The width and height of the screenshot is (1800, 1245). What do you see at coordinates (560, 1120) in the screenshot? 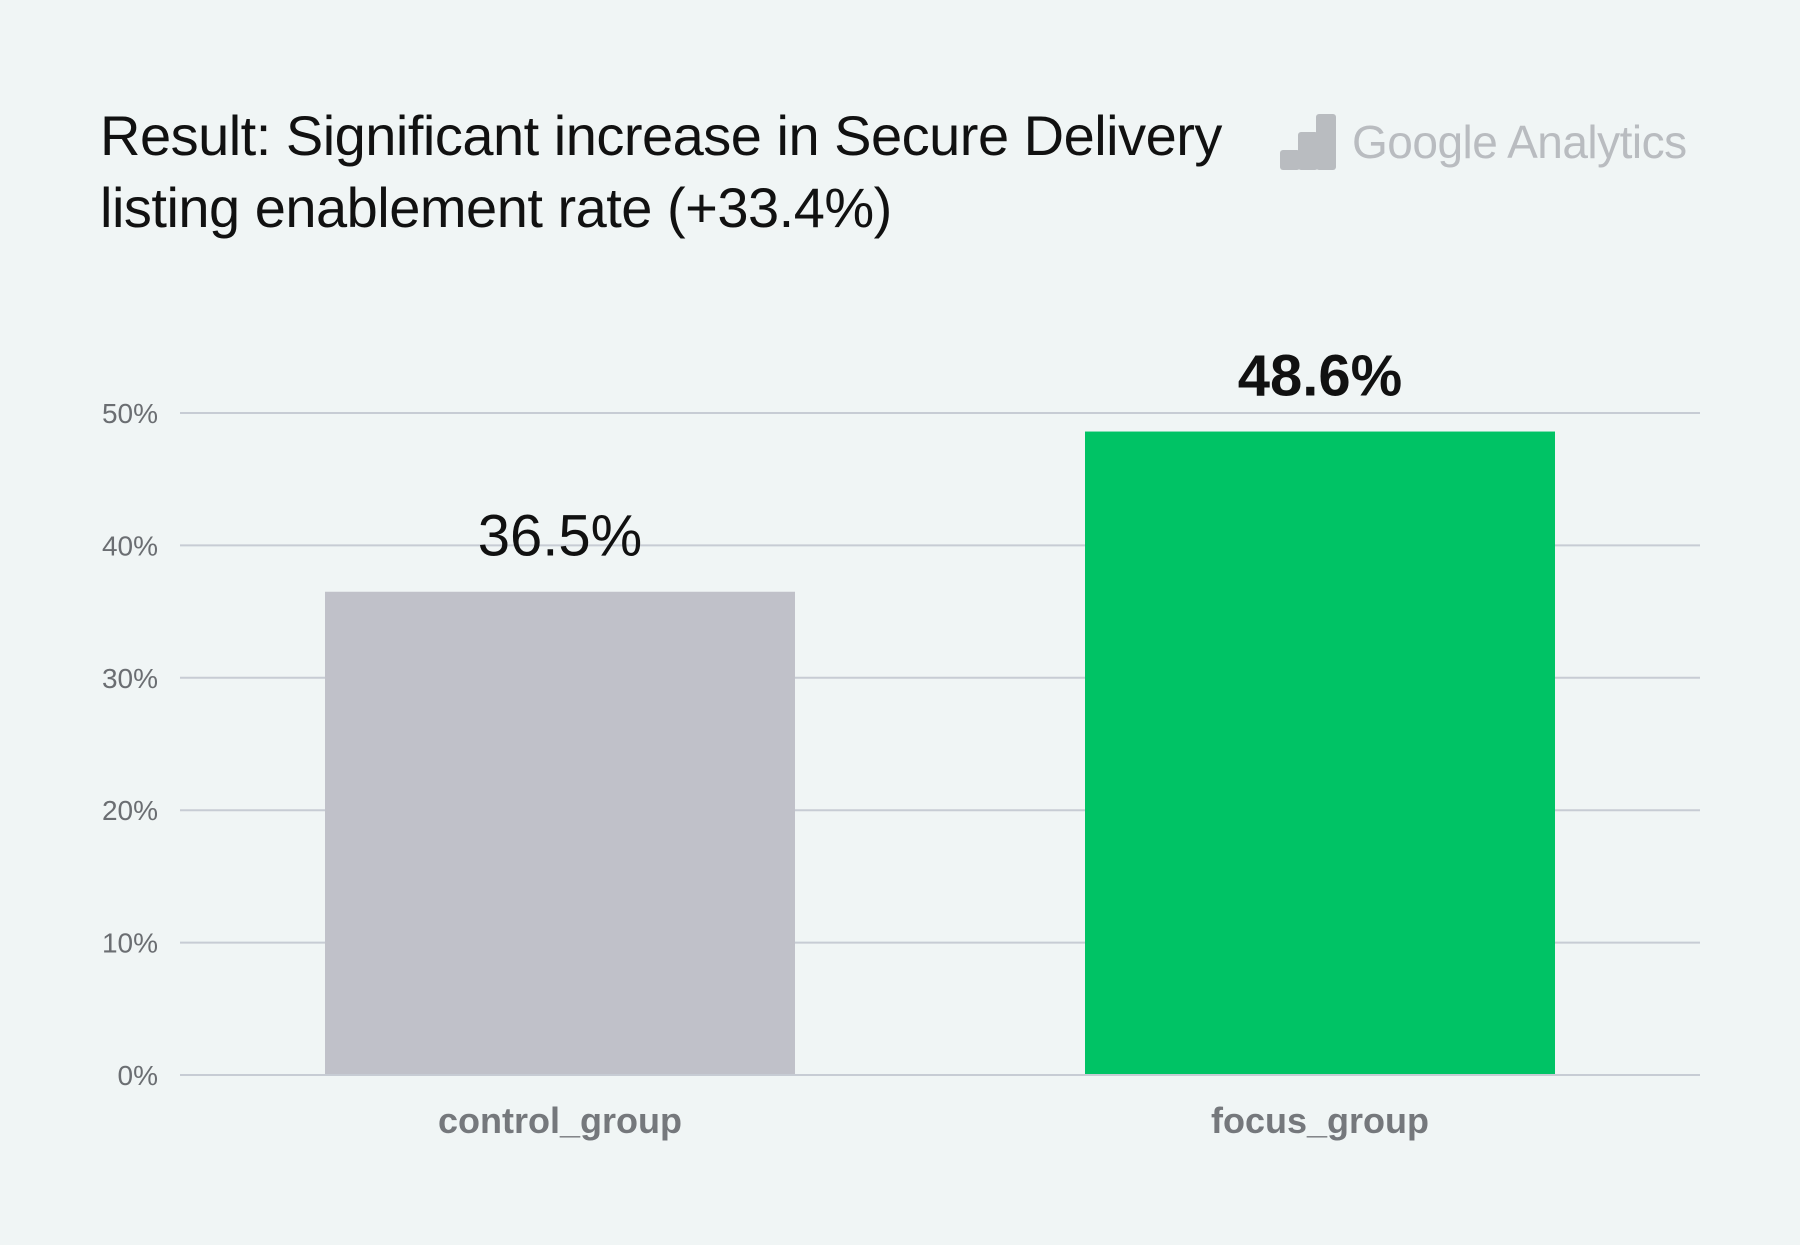
I see `x-tick-label-control_group: control_group` at bounding box center [560, 1120].